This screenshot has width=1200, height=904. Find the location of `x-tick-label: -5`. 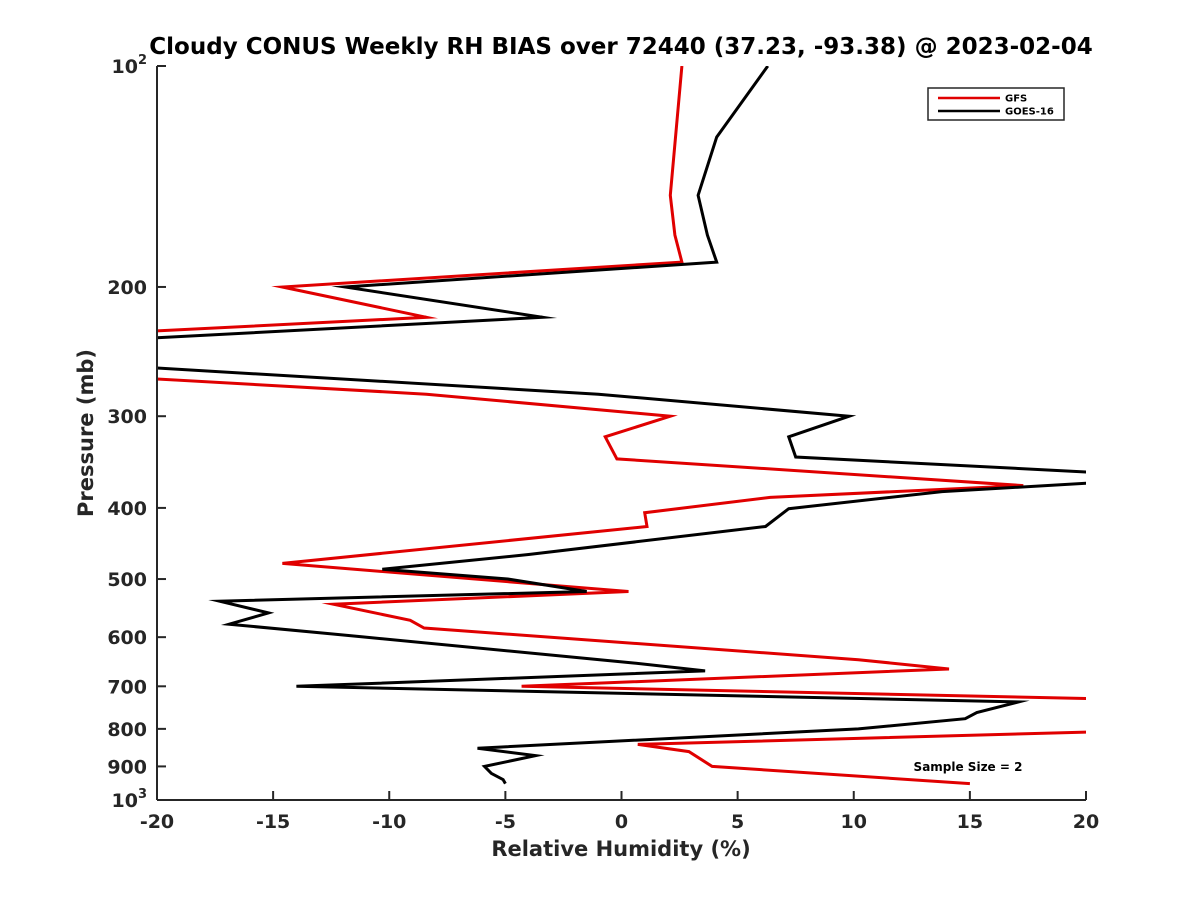

x-tick-label: -5 is located at coordinates (505, 822).